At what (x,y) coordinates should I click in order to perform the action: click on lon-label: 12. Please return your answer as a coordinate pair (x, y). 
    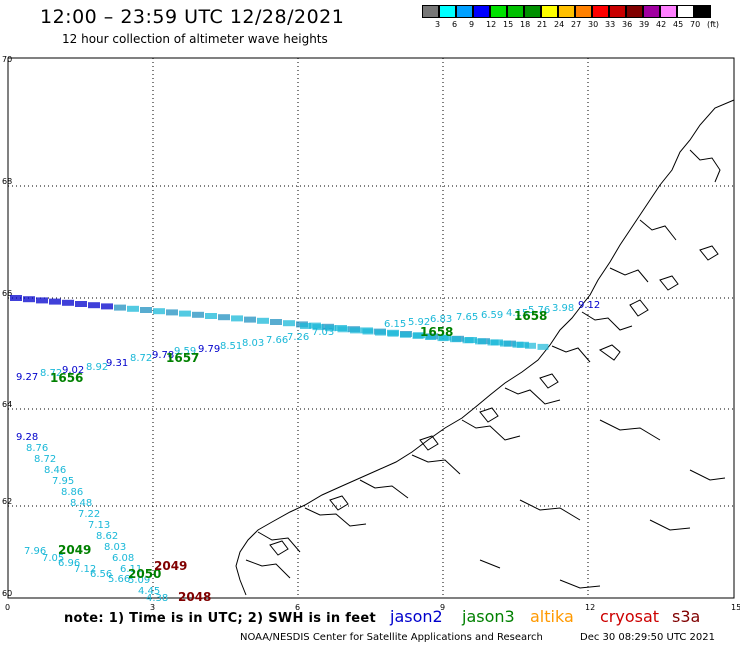
    Looking at the image, I should click on (590, 607).